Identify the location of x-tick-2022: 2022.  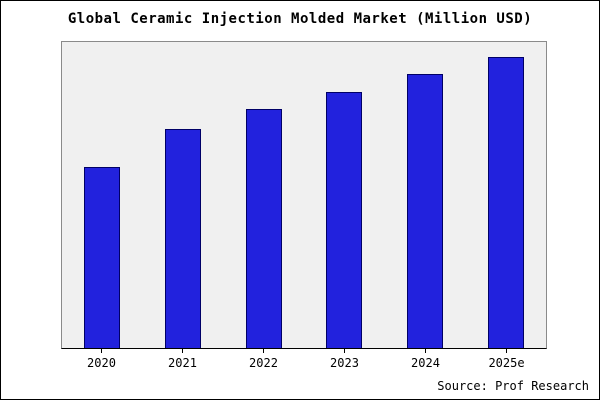
(263, 359).